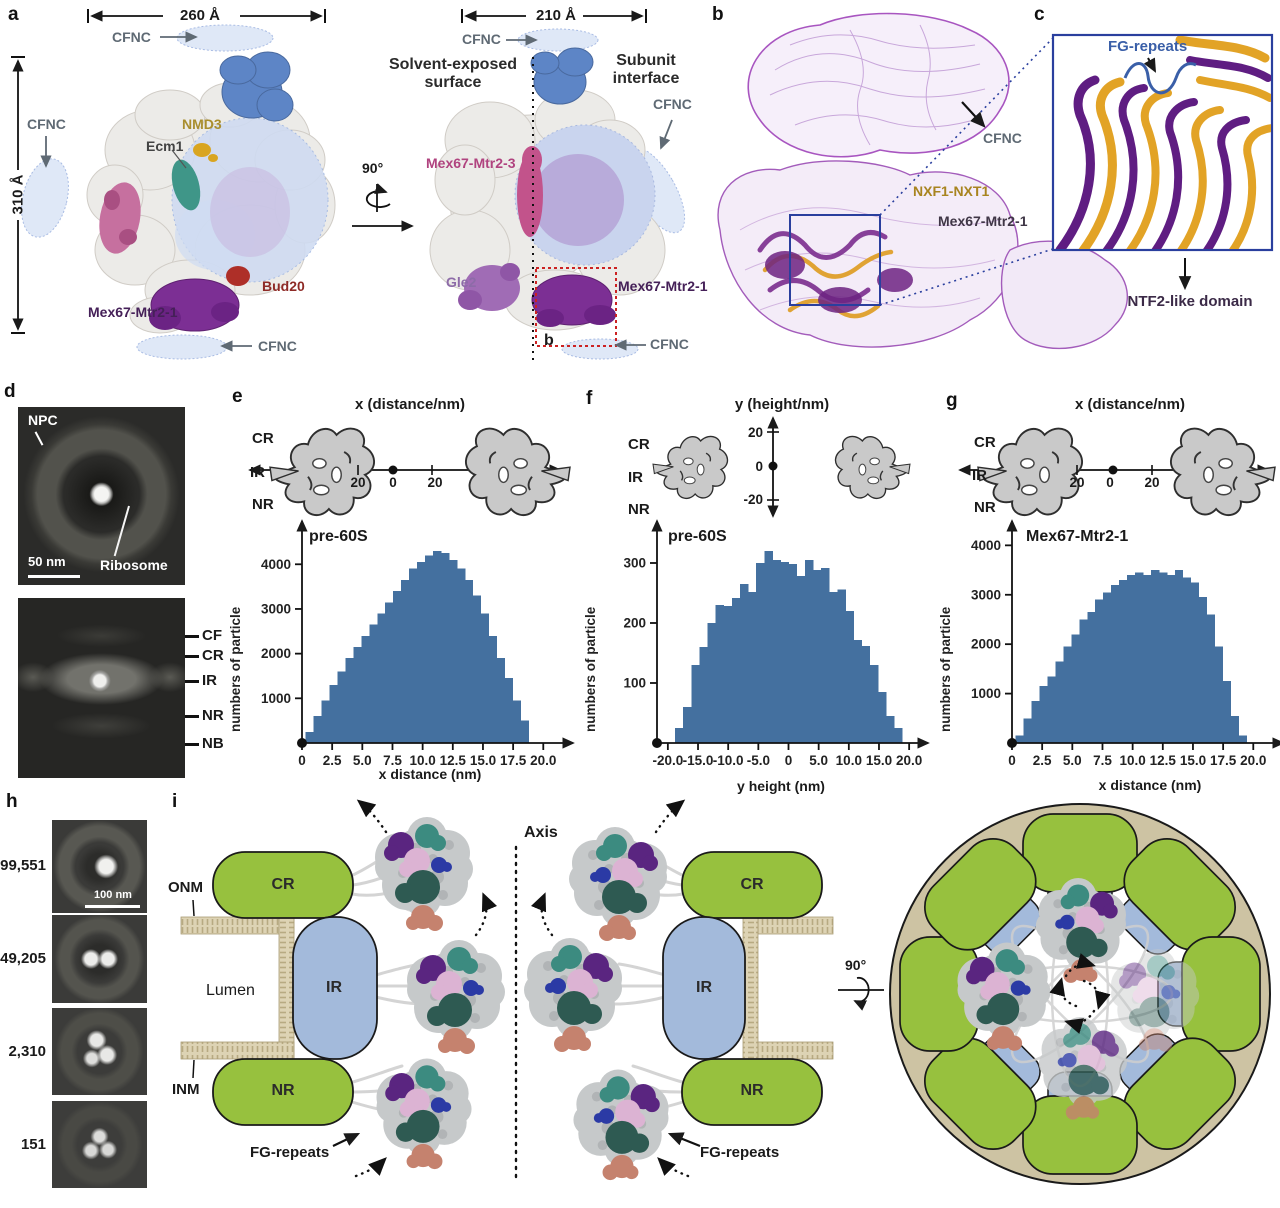  Describe the element at coordinates (672, 104) in the screenshot. I see `cfnc-label-right: CFNC` at that location.